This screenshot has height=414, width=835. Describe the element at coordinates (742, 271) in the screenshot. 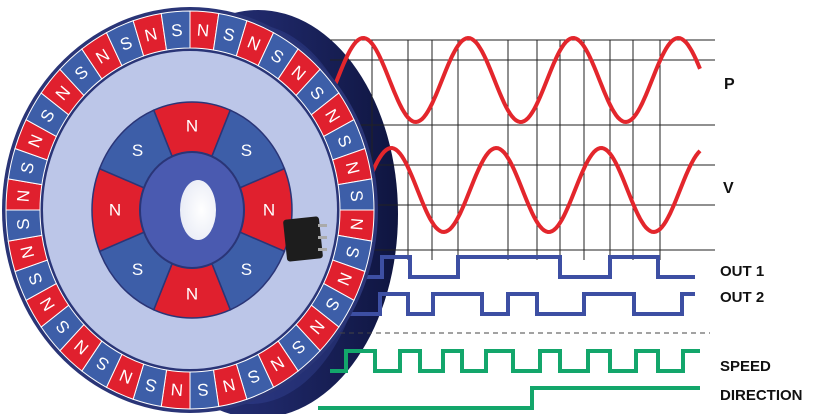

I see `label-out1: OUT 1` at that location.